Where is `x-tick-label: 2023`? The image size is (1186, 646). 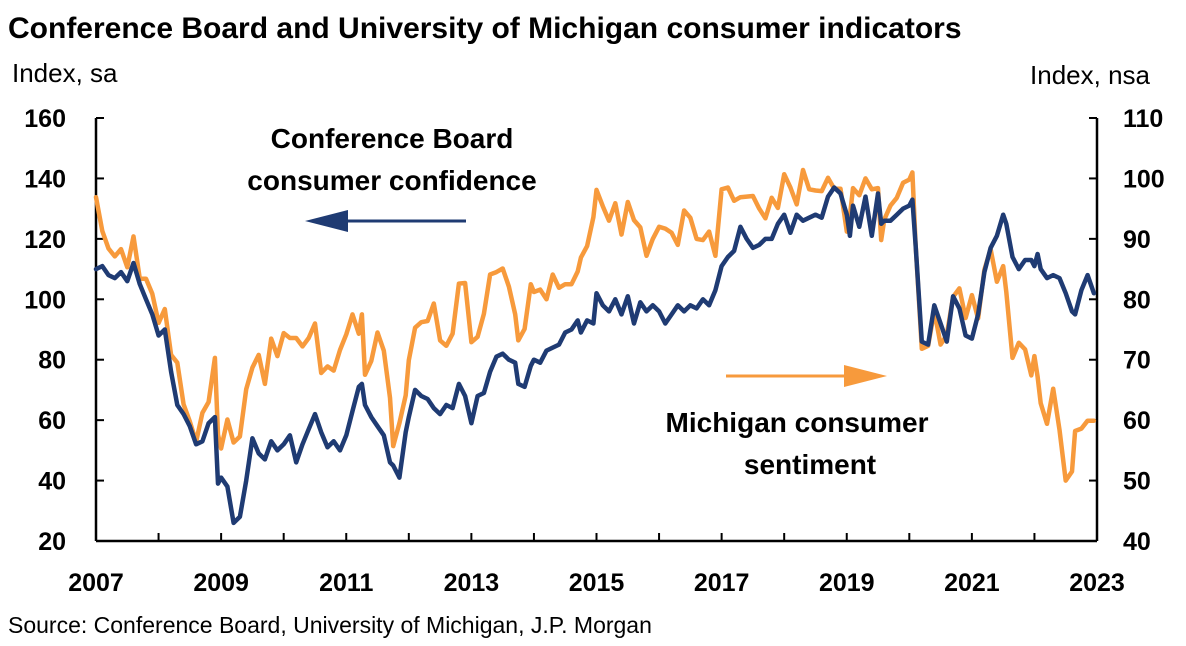
x-tick-label: 2023 is located at coordinates (1097, 583).